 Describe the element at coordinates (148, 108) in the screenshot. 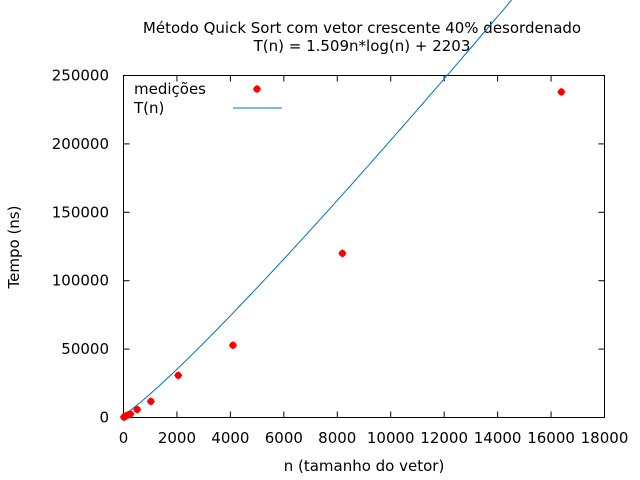

I see `legend-label-fit: T(n)` at that location.